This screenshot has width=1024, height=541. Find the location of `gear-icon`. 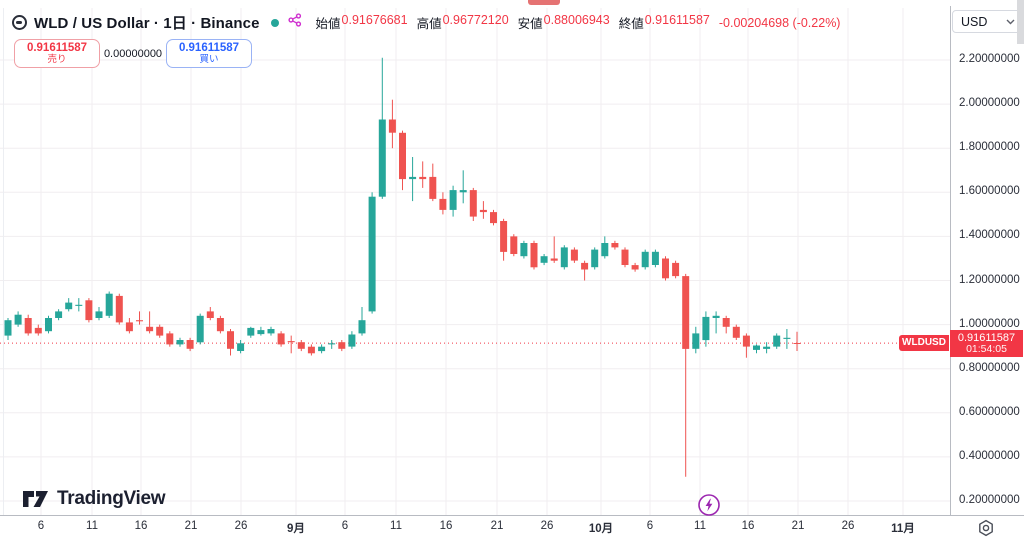

gear-icon is located at coordinates (986, 528).